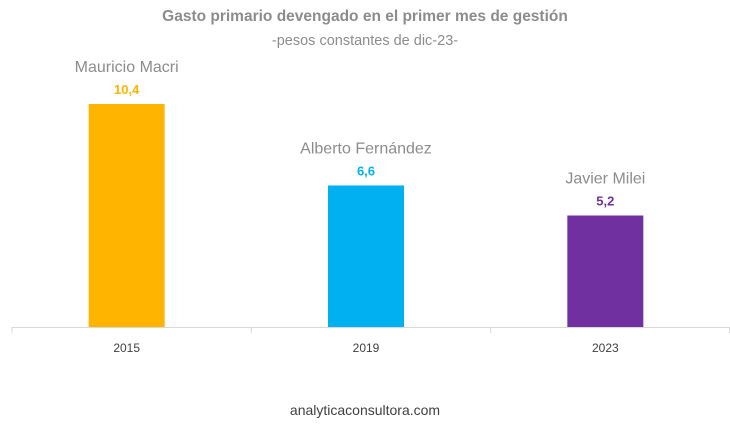 Image resolution: width=730 pixels, height=429 pixels. Describe the element at coordinates (365, 41) in the screenshot. I see `chart-subtitle: -pesos constantes de dic-23-` at that location.